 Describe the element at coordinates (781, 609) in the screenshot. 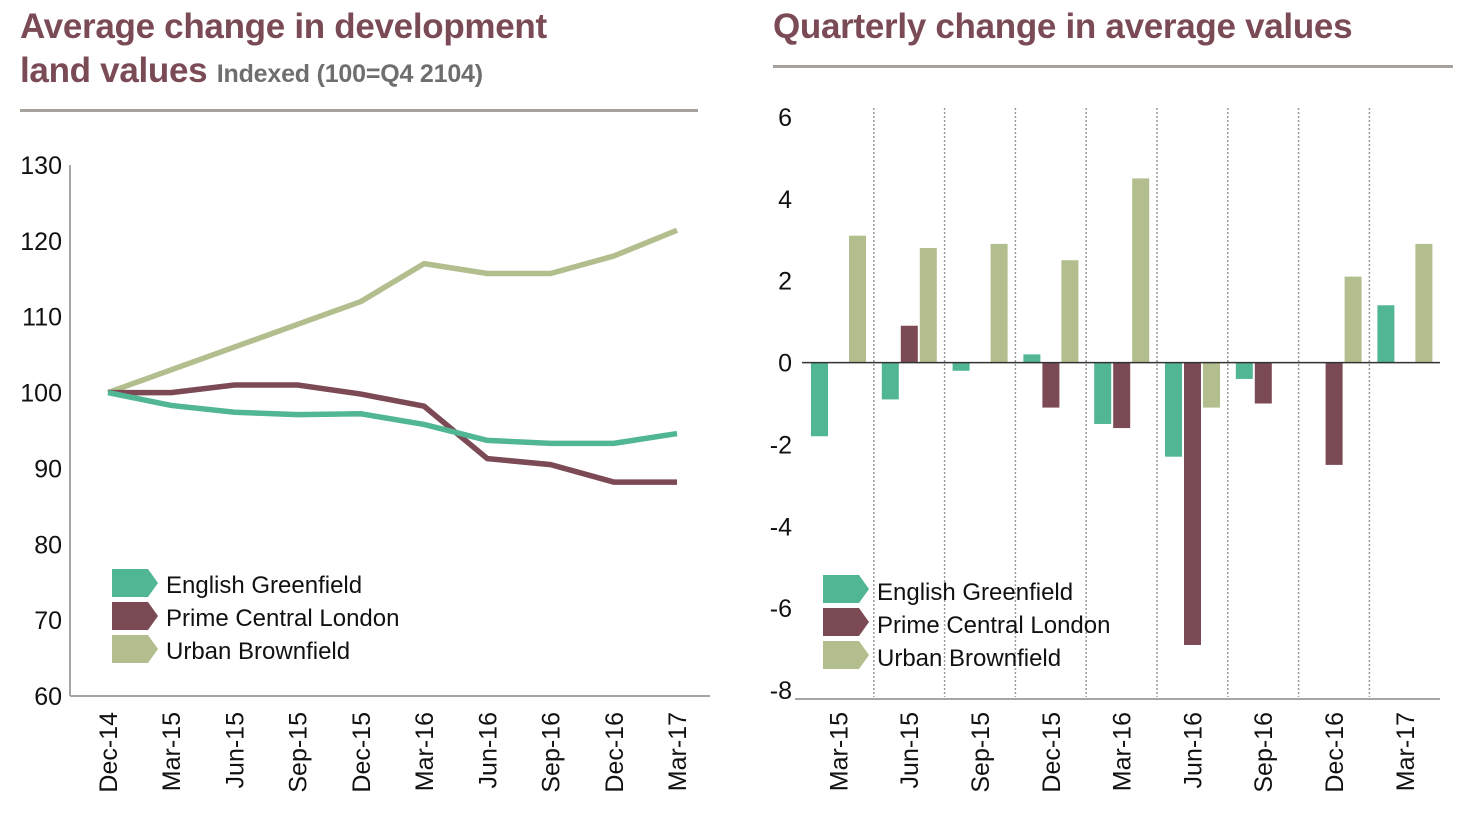

I see `y-tick-label: -6` at that location.